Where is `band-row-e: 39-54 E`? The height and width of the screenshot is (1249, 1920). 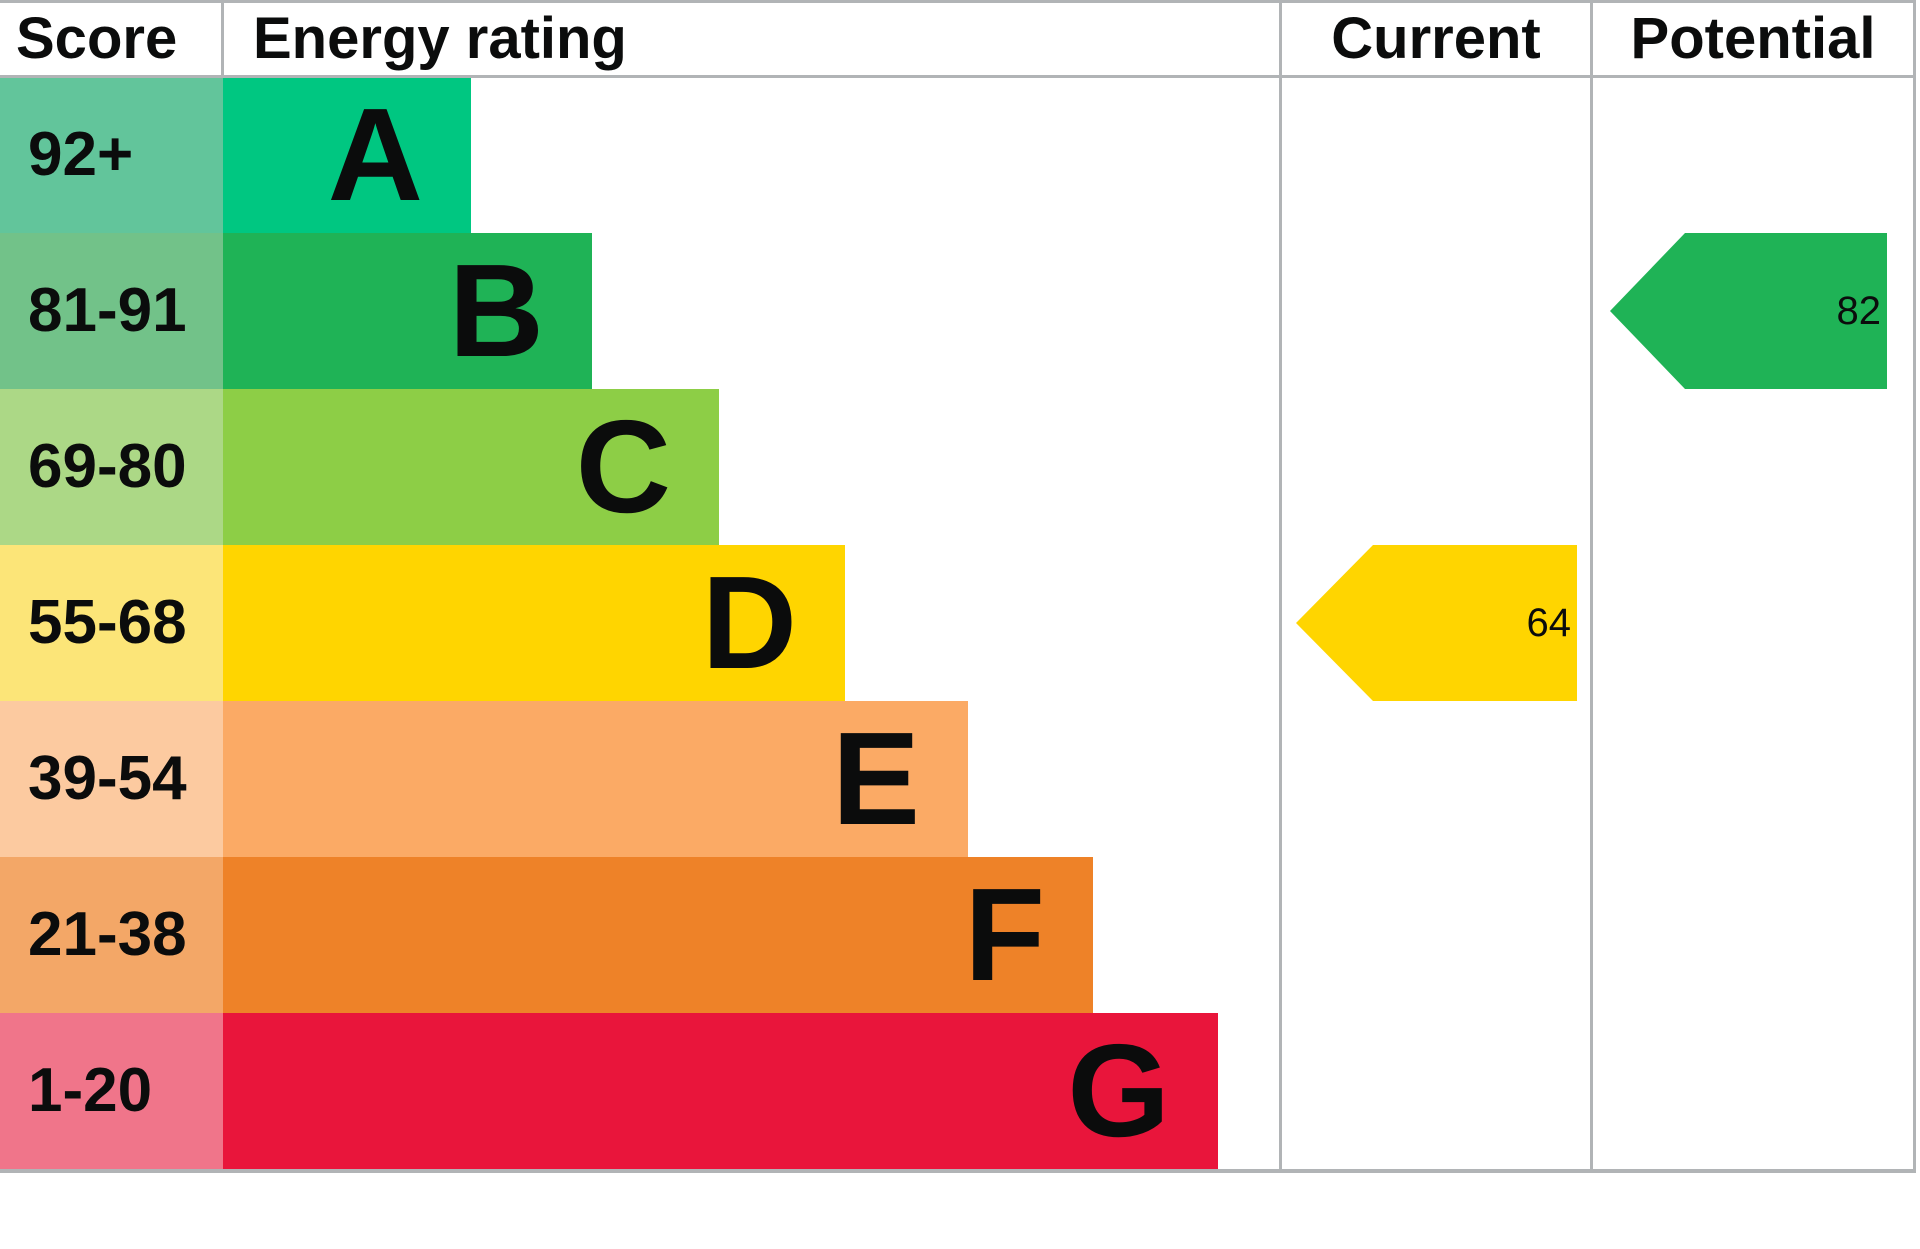
band-row-e: 39-54 E is located at coordinates (640, 779).